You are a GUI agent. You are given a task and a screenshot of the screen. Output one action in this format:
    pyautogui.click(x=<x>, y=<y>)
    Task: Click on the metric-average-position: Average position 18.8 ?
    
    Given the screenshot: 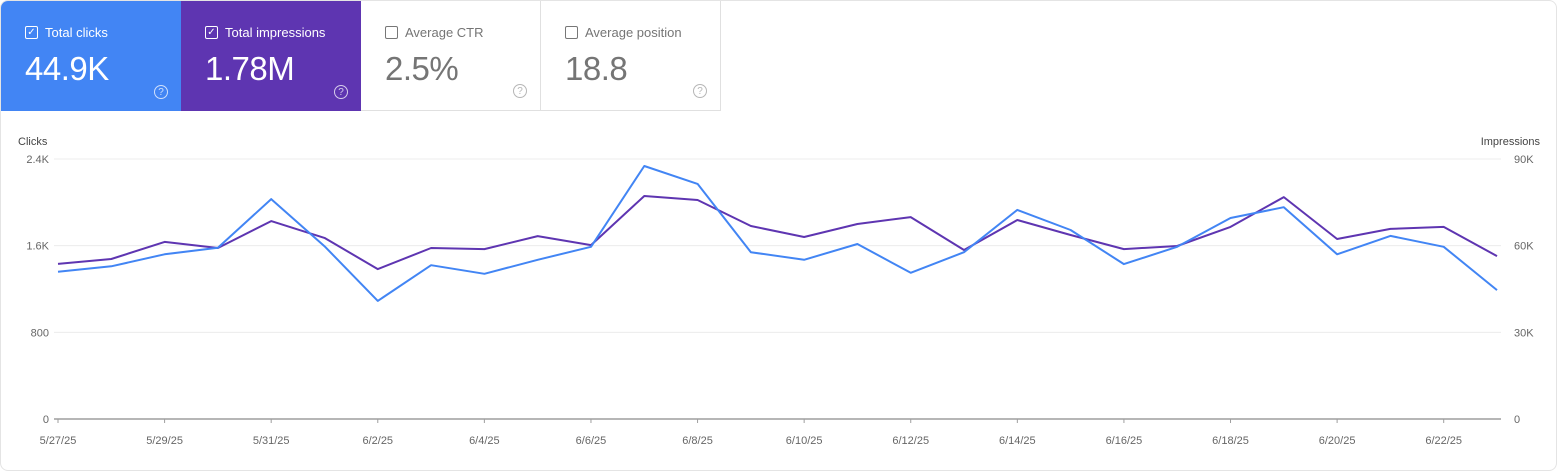 What is the action you would take?
    pyautogui.click(x=631, y=56)
    